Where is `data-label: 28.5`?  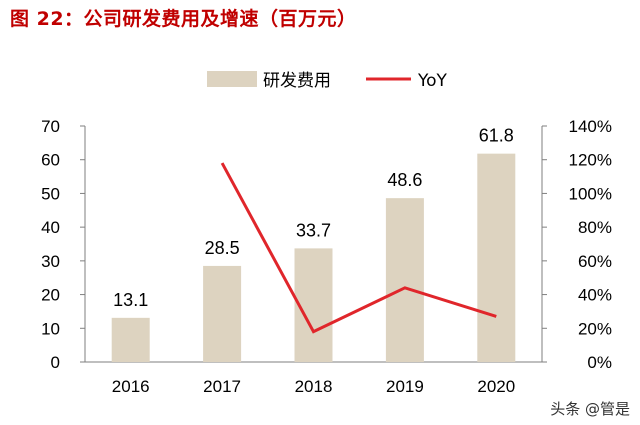
data-label: 28.5 is located at coordinates (222, 248).